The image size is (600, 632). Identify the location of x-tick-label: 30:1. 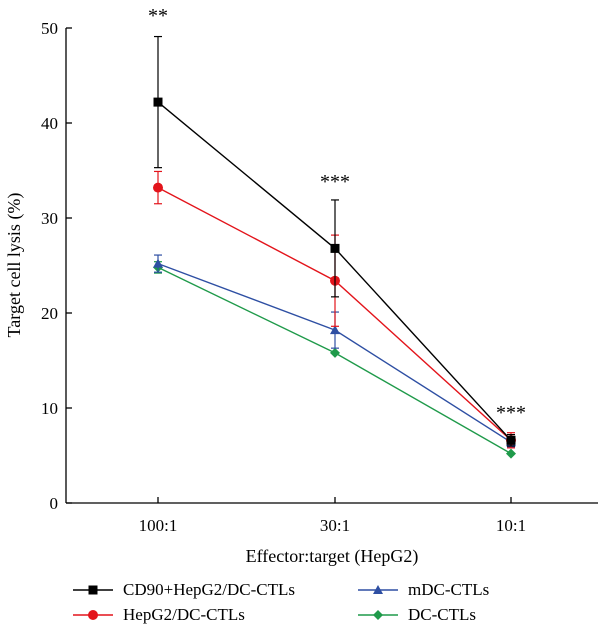
(335, 525).